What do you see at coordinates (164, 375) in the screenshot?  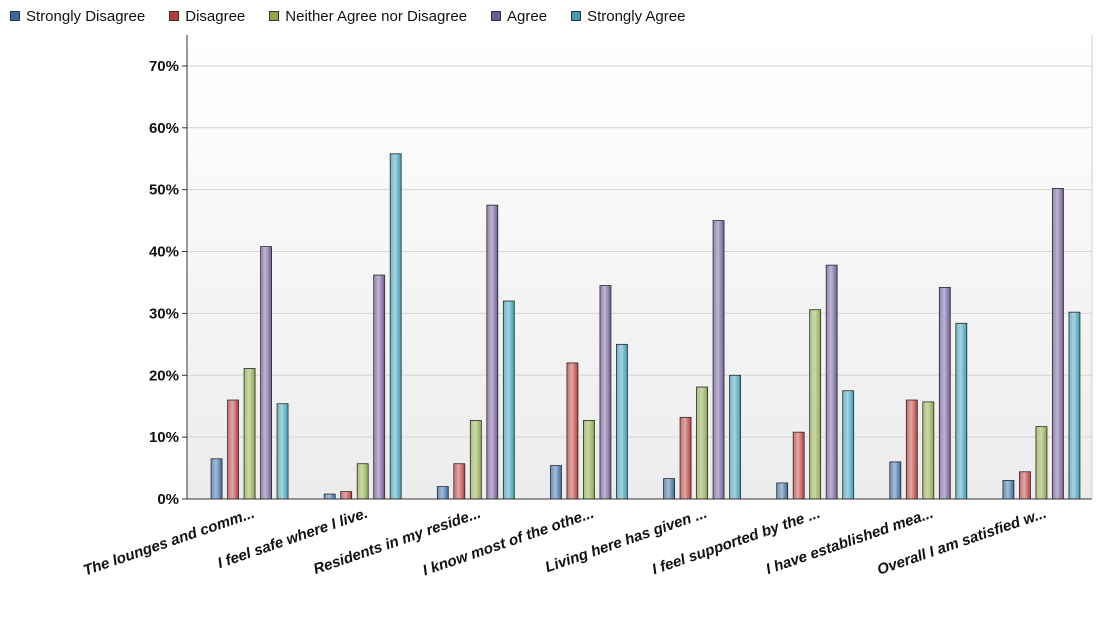 I see `y-tick-label: 20%` at bounding box center [164, 375].